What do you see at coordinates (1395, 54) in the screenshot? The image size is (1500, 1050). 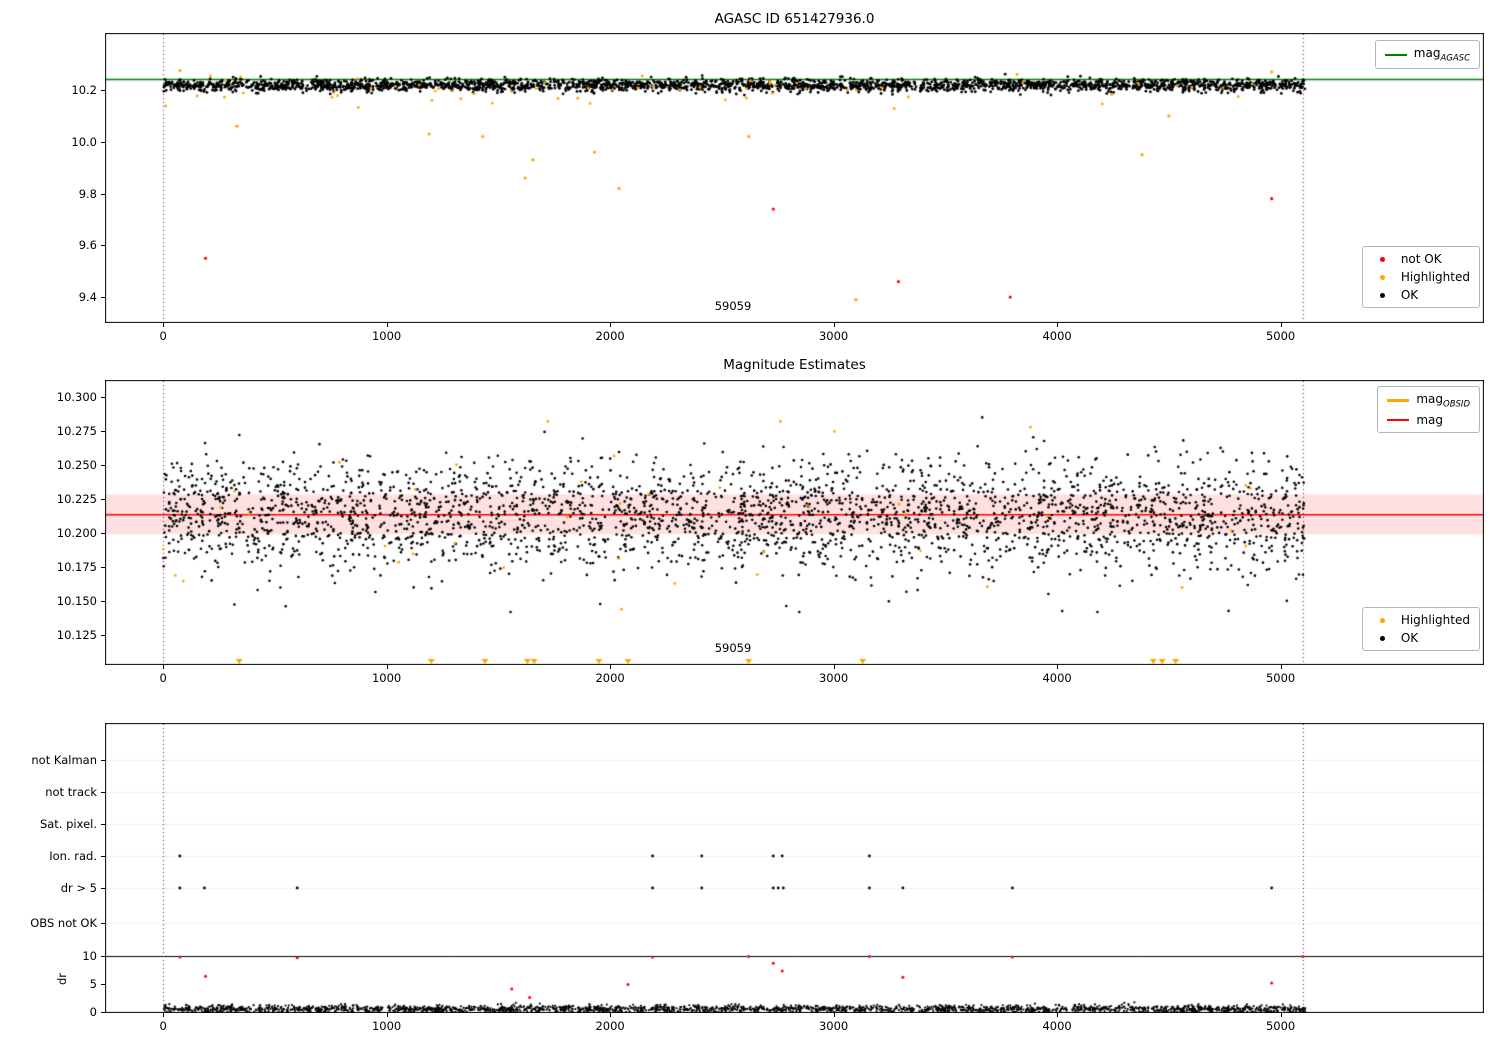 I see `magagasc-legend-marker` at bounding box center [1395, 54].